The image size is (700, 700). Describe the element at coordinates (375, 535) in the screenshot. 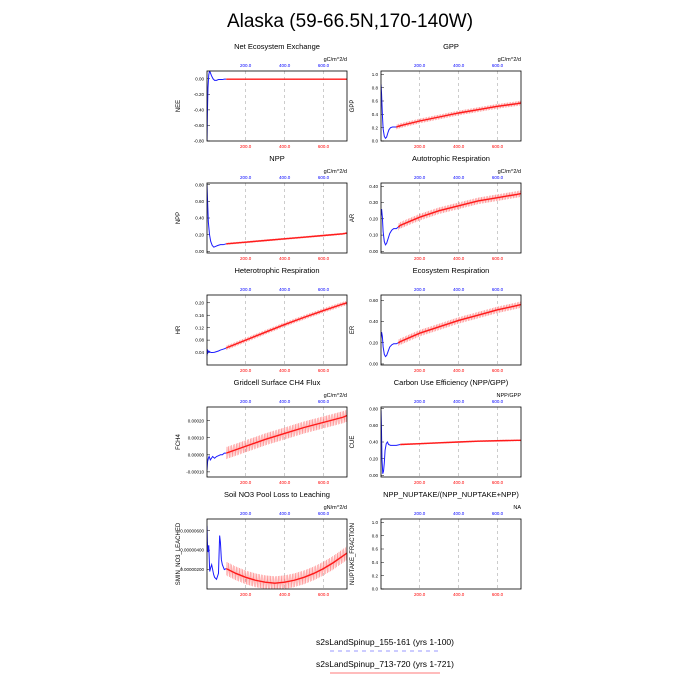

I see `y-tick-label: 0.8` at that location.